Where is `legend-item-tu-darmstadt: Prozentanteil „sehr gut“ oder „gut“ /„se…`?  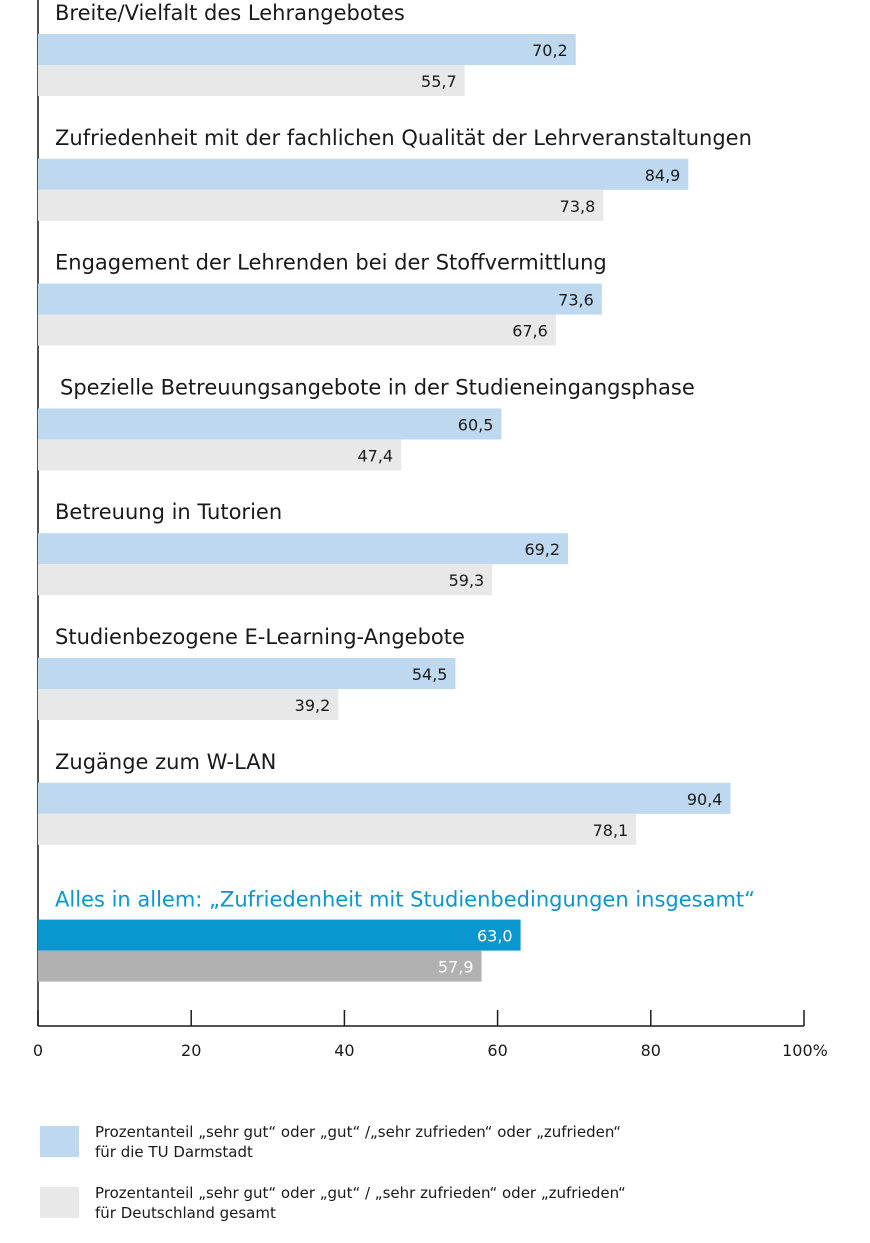 legend-item-tu-darmstadt: Prozentanteil „sehr gut“ oder „gut“ /„se… is located at coordinates (440, 1145).